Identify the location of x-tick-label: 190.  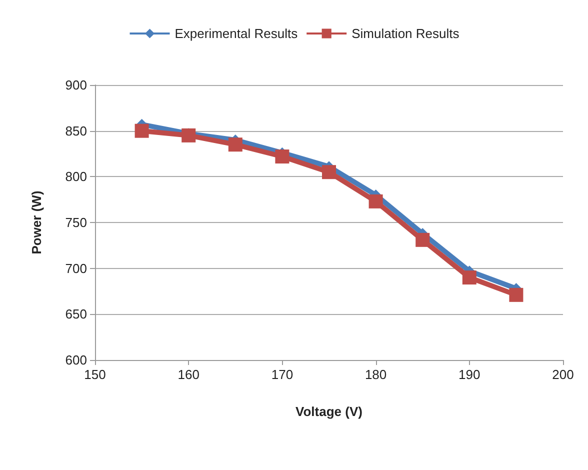
(469, 374).